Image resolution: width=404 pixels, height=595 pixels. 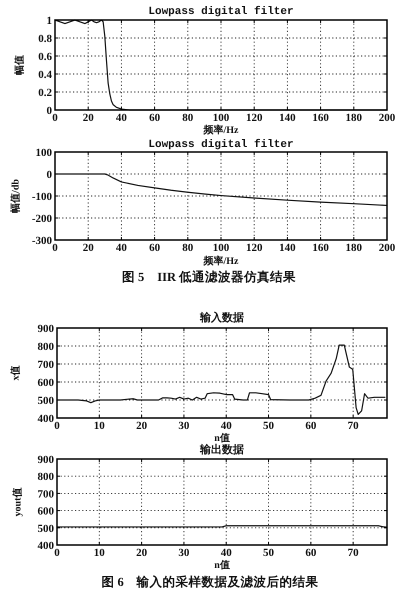 I want to click on y-tick-label: 0.6, so click(x=45, y=57).